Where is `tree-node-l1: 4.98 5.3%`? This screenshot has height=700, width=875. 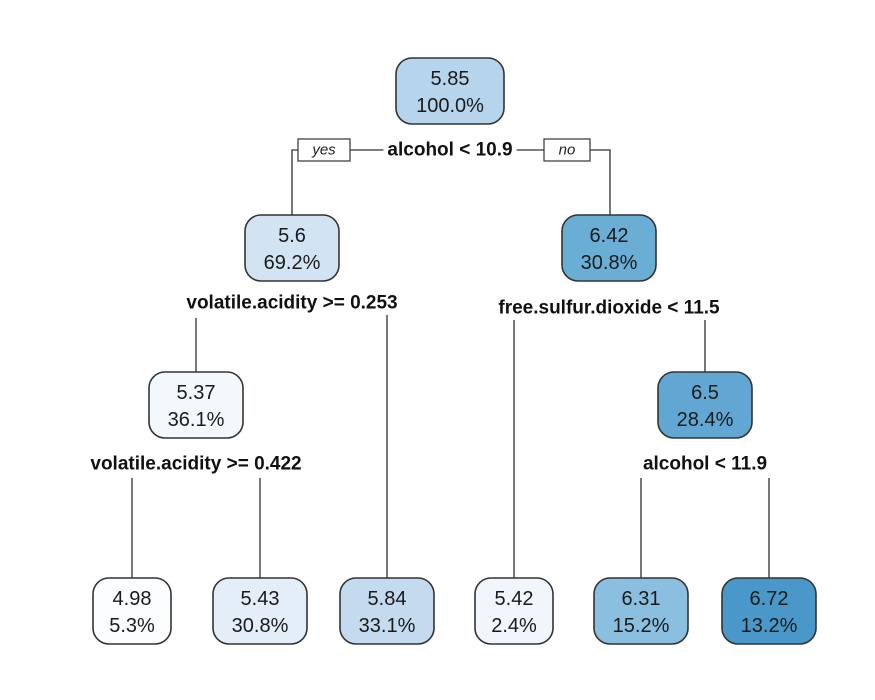 tree-node-l1: 4.98 5.3% is located at coordinates (132, 611).